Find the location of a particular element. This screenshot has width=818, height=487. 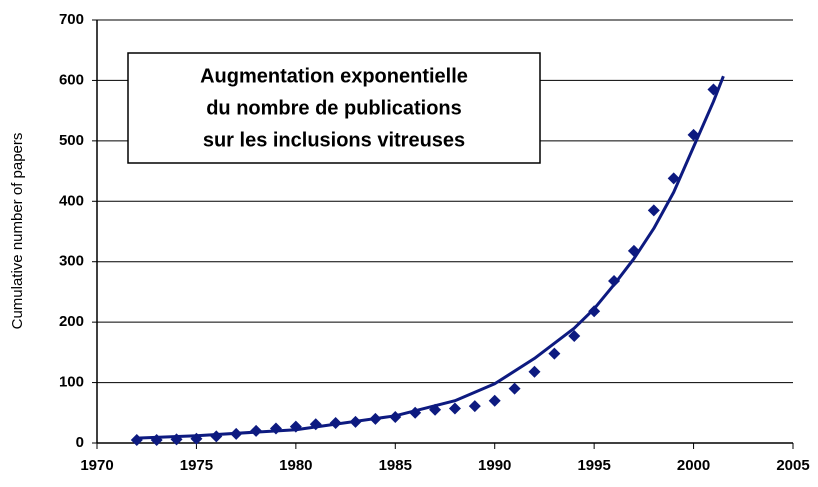

y-tick-label: 300 is located at coordinates (71, 261).